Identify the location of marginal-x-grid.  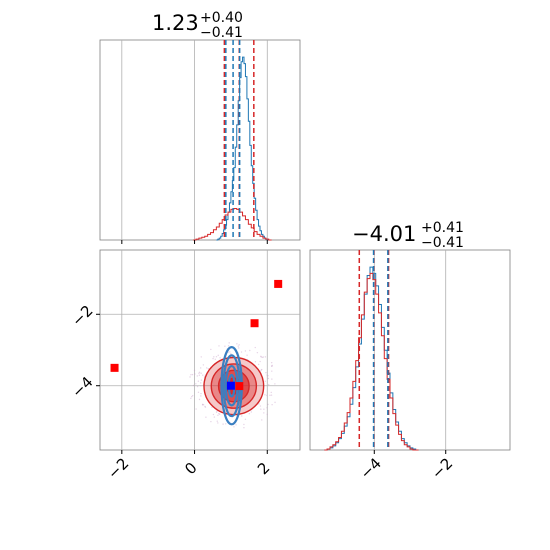
(194, 140).